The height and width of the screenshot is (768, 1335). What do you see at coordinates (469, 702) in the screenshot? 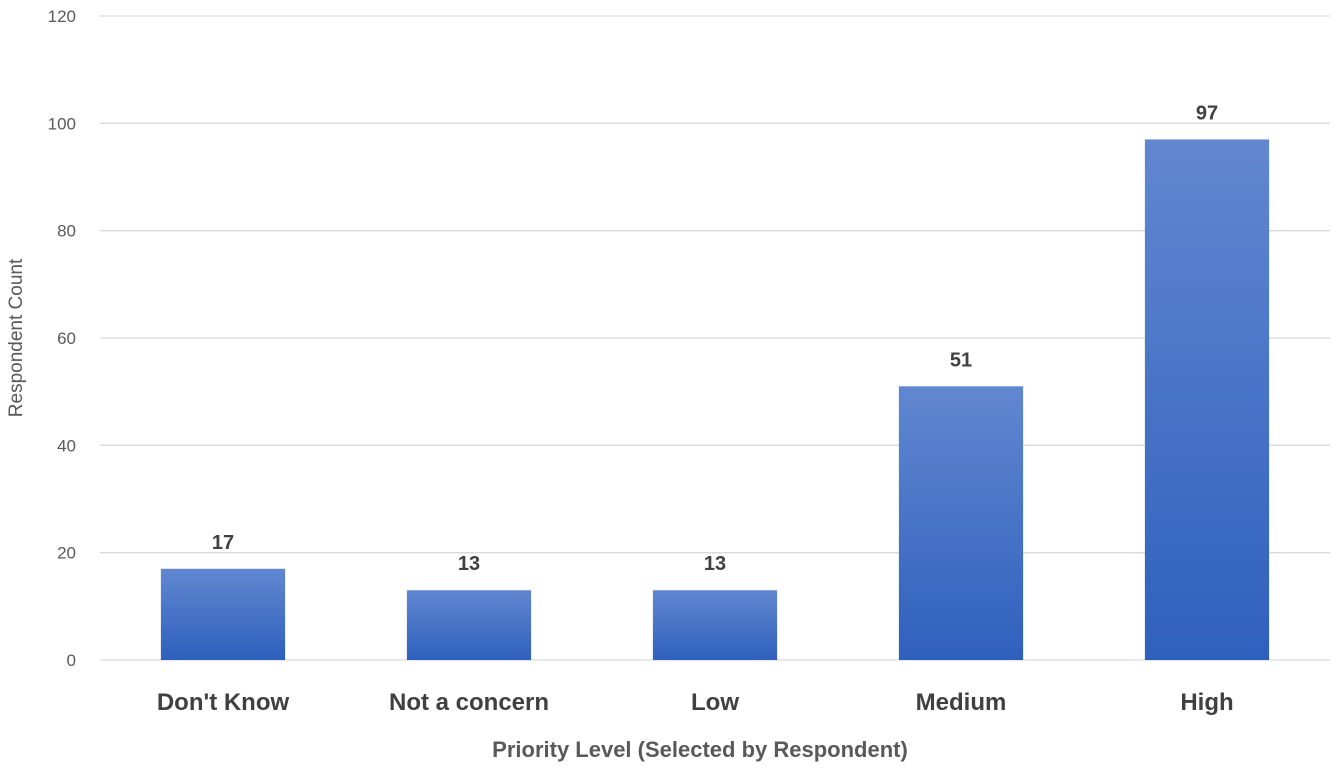
I see `x-category-label: Not a concern` at bounding box center [469, 702].